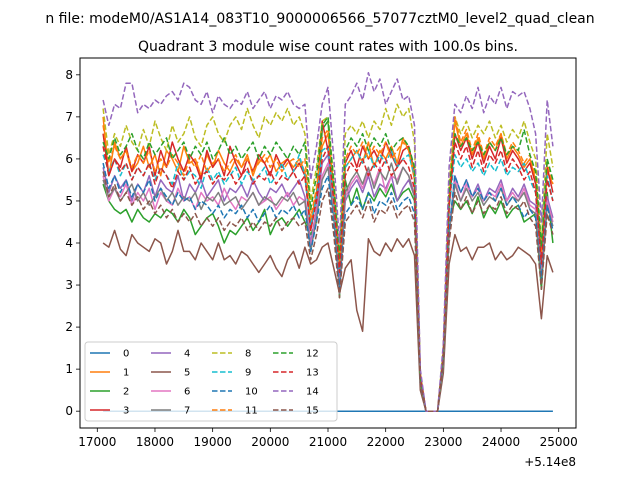 This screenshot has width=640, height=480. Describe the element at coordinates (187, 354) in the screenshot. I see `legend-label-4: 4` at that location.